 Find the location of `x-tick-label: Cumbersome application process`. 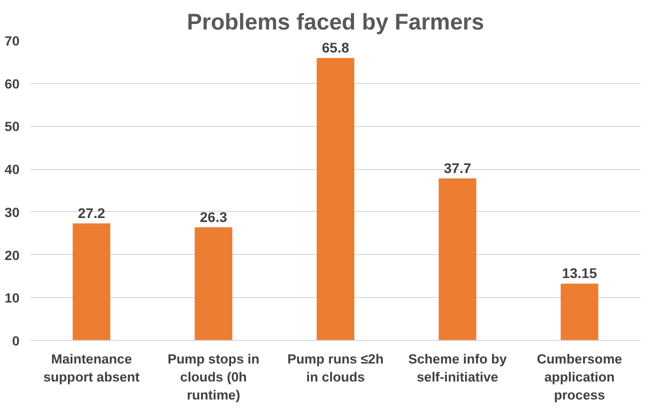

x-tick-label: Cumbersome application process is located at coordinates (579, 377).